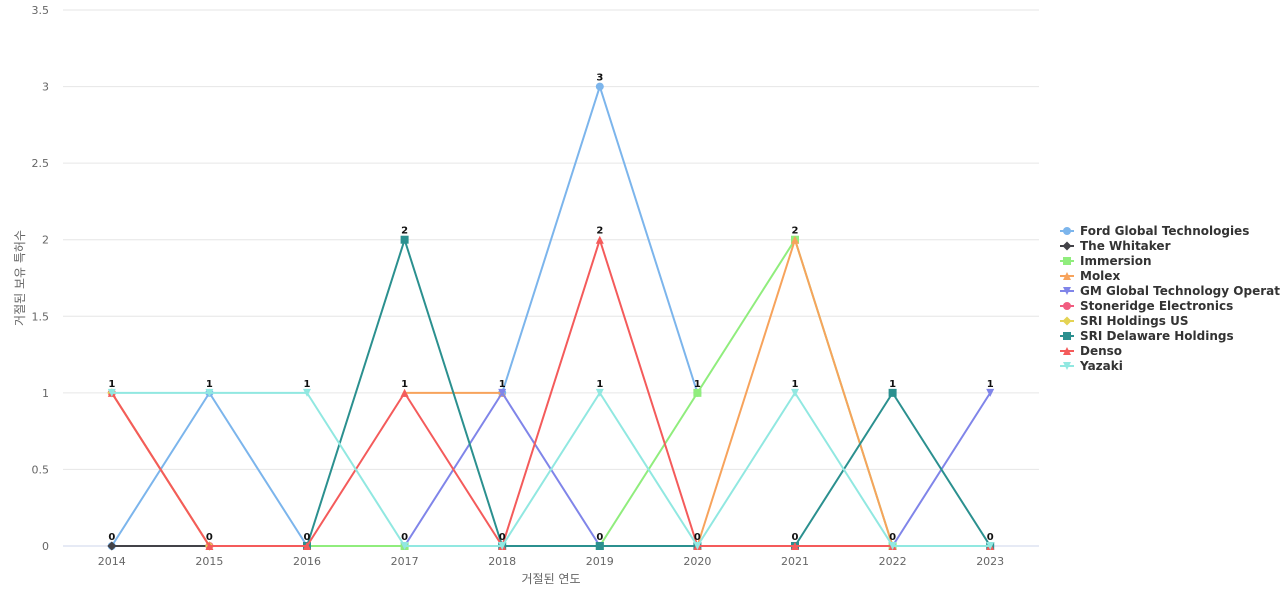  What do you see at coordinates (1101, 366) in the screenshot?
I see `legend-label: Yazaki` at bounding box center [1101, 366].